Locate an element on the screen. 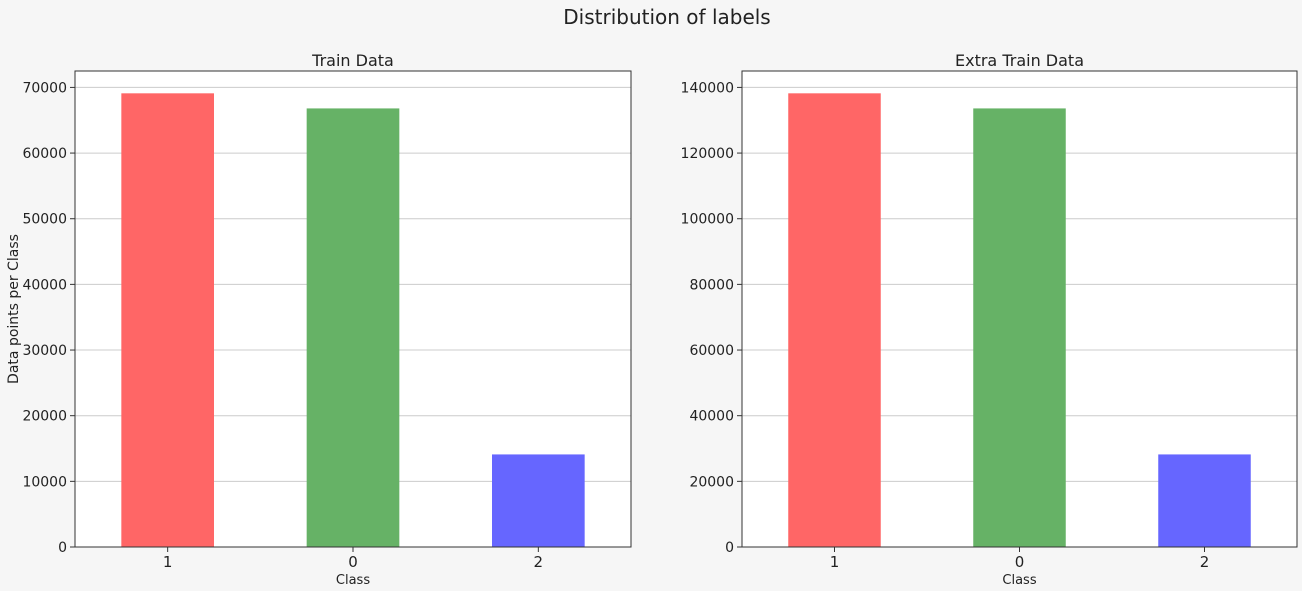 This screenshot has width=1302, height=591. y-tick-label: 80000 is located at coordinates (711, 285).